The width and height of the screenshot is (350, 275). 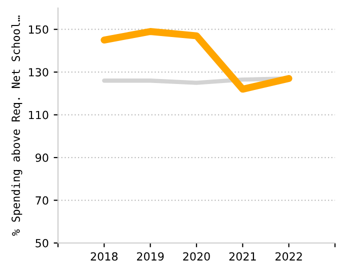 I want to click on y-tick-label: 130, so click(x=38, y=72).